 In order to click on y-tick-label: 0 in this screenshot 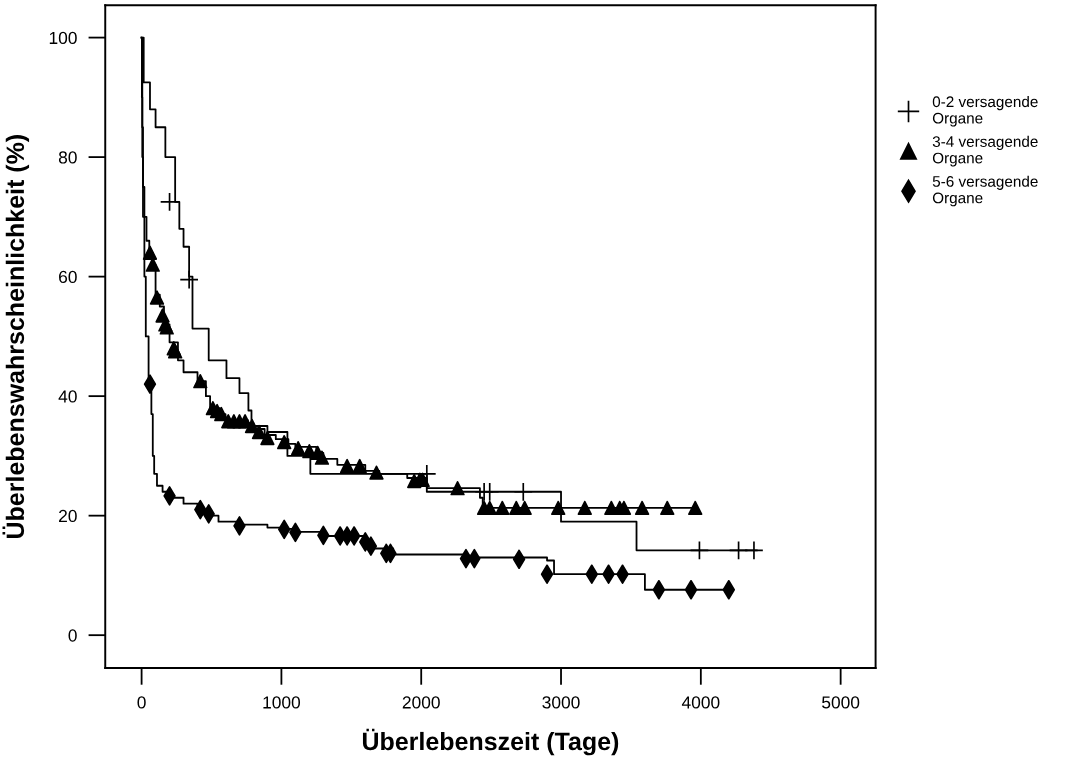, I will do `click(72, 635)`.